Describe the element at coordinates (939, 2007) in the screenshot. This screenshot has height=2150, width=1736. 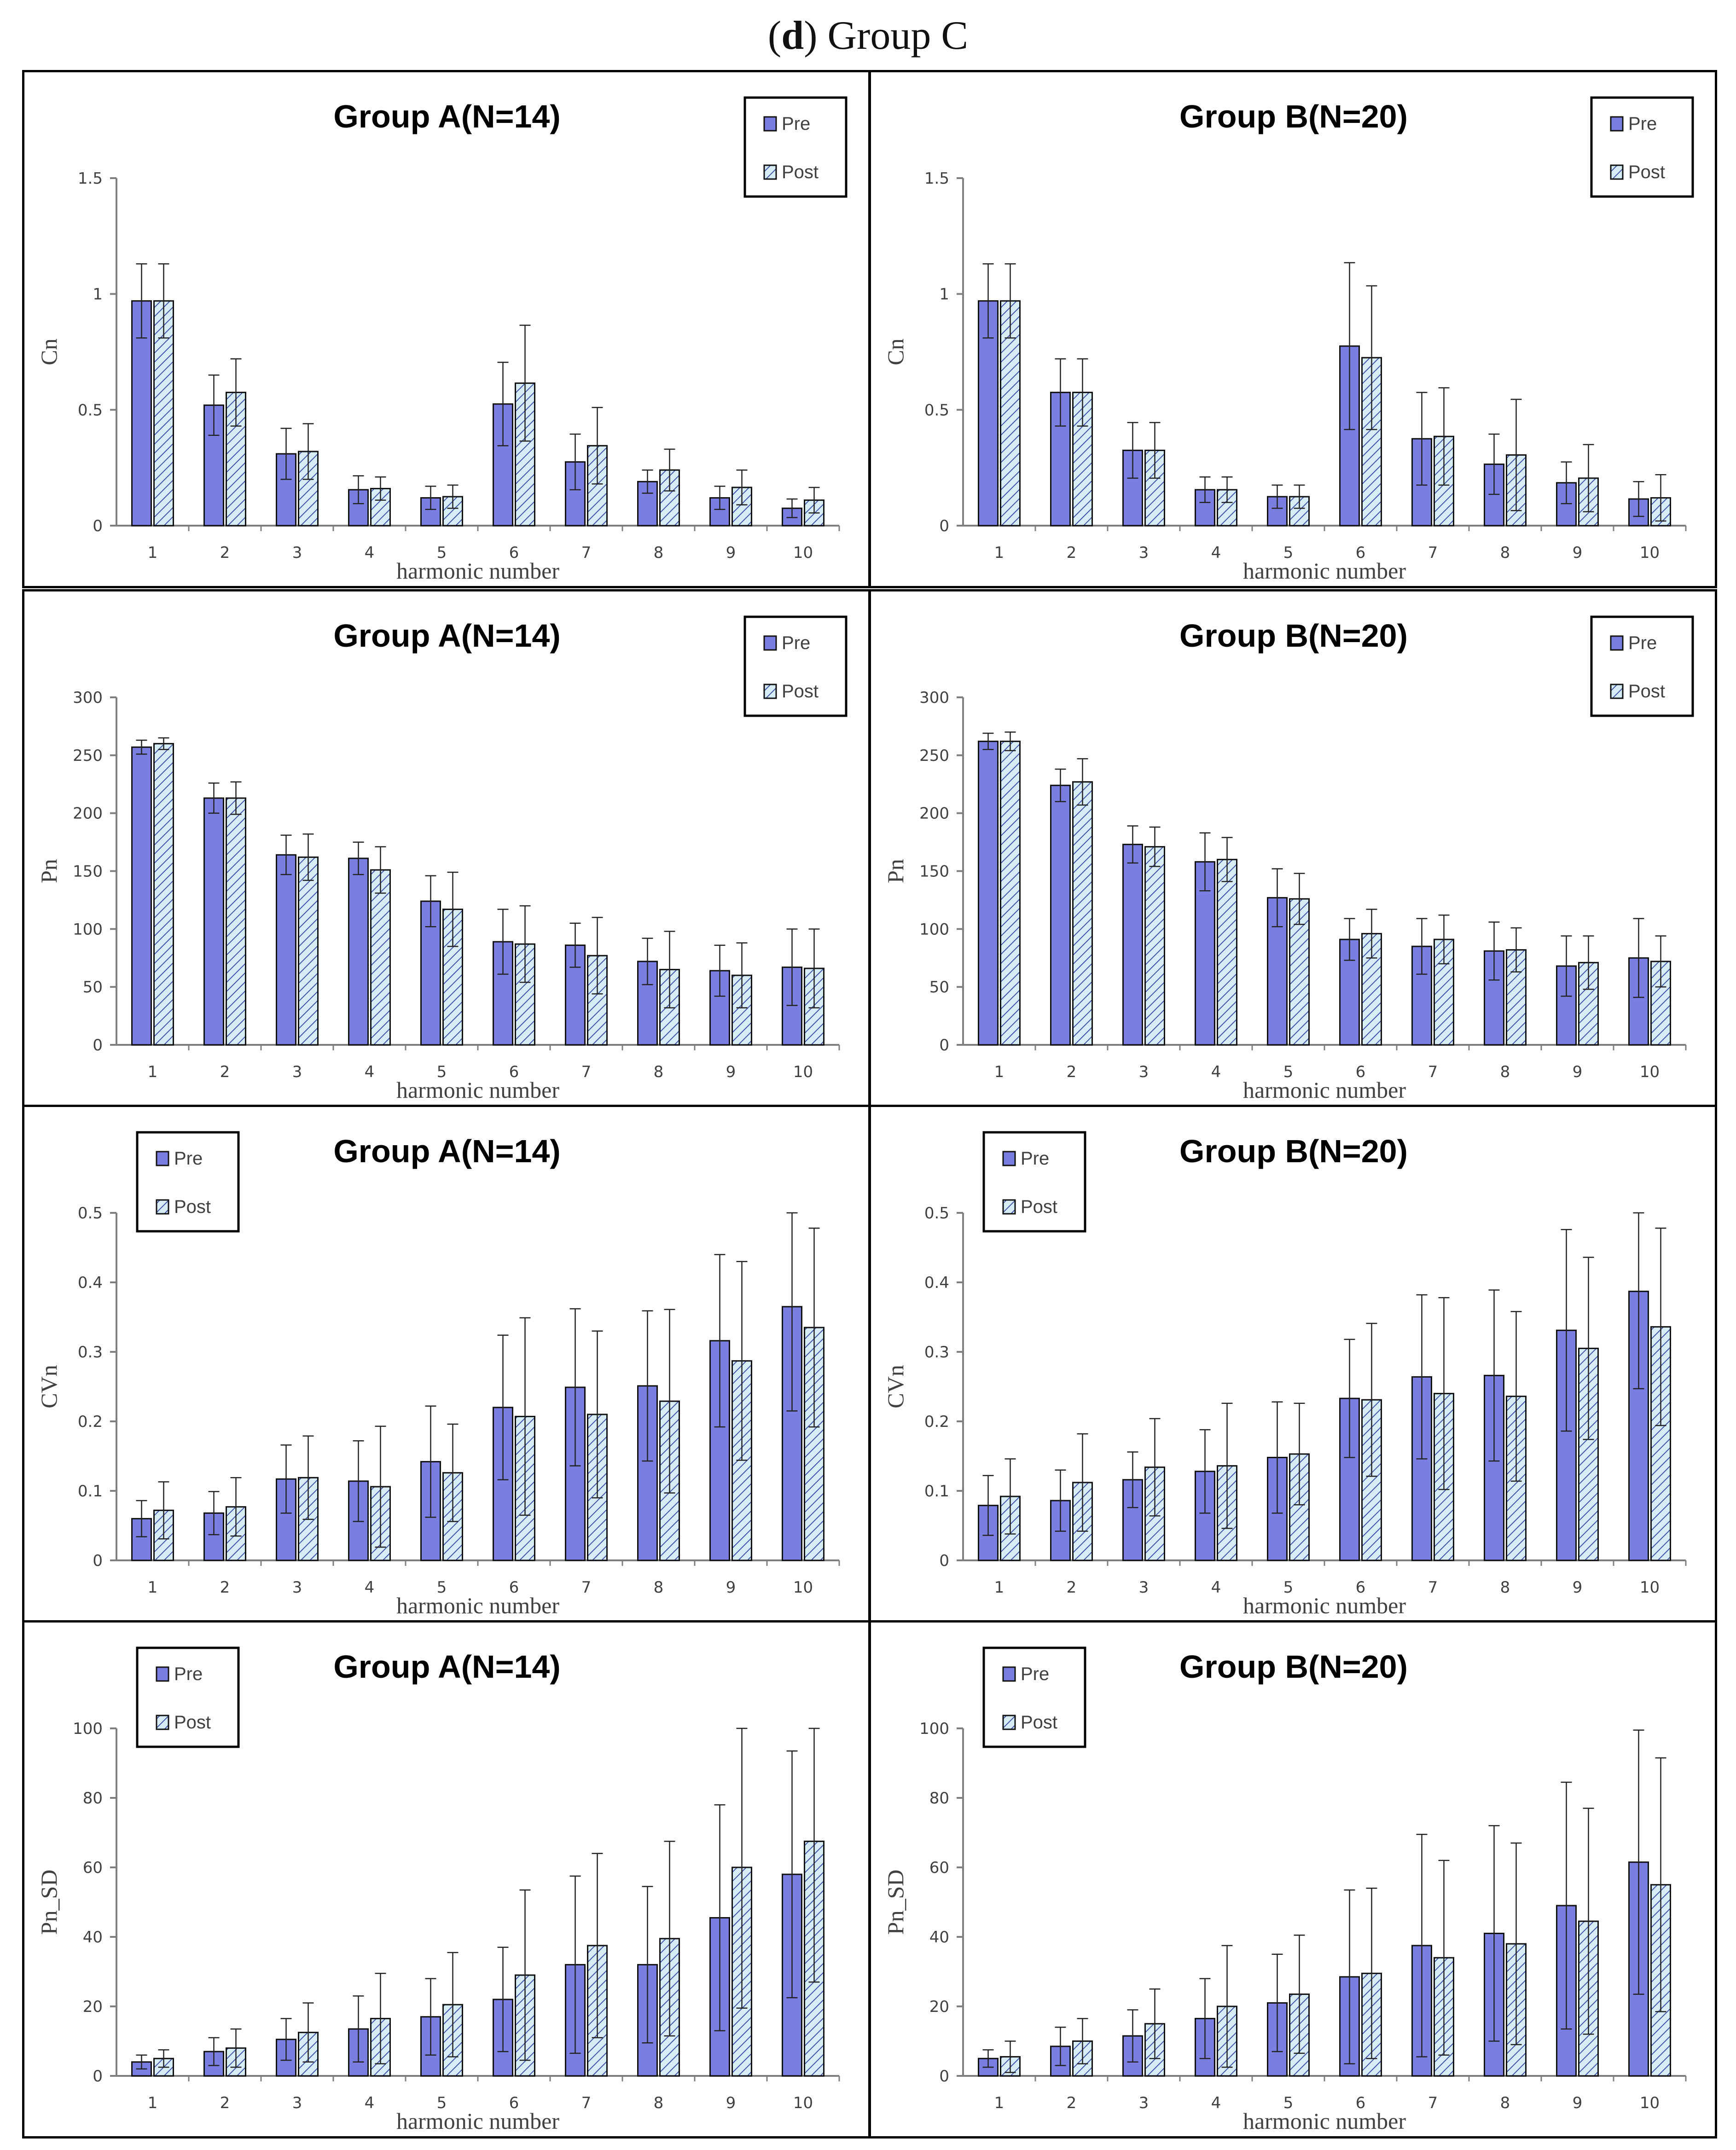
I see `pnsd-b-ytick-label: 20` at that location.